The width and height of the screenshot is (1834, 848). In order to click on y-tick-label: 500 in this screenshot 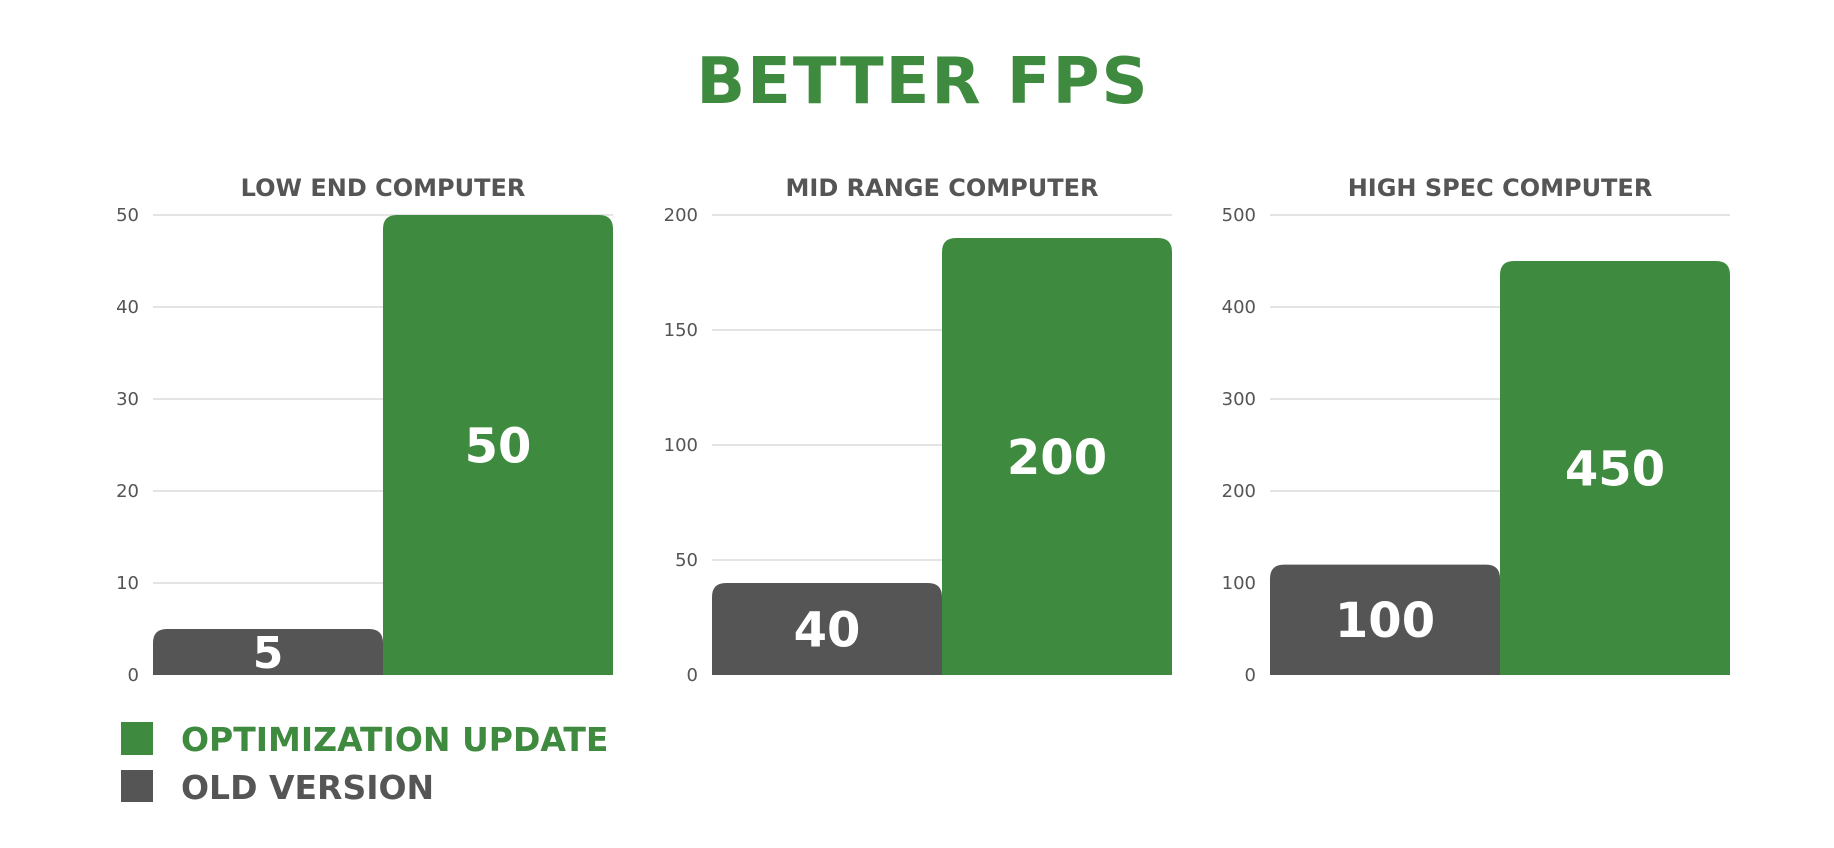, I will do `click(1239, 215)`.